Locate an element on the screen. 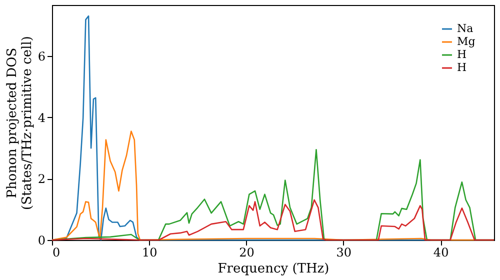  legend-label: Na is located at coordinates (465, 28).